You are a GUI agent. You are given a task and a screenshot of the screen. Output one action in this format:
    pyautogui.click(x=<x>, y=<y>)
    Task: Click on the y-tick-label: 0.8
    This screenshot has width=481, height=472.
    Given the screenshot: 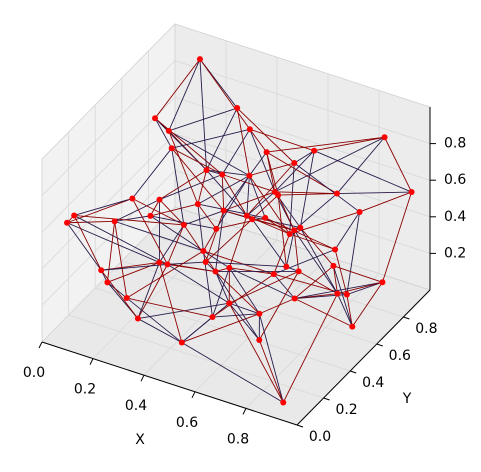 What is the action you would take?
    pyautogui.click(x=426, y=329)
    